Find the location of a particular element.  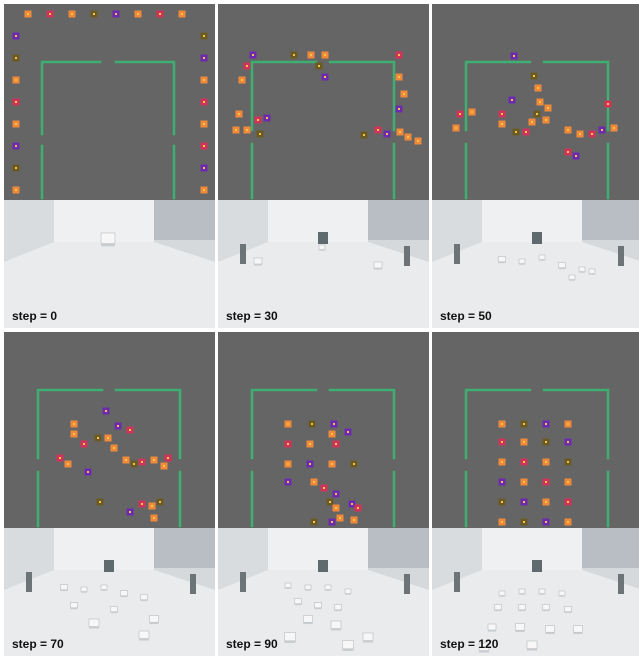

robot-photo: step = 70 is located at coordinates (109, 592).